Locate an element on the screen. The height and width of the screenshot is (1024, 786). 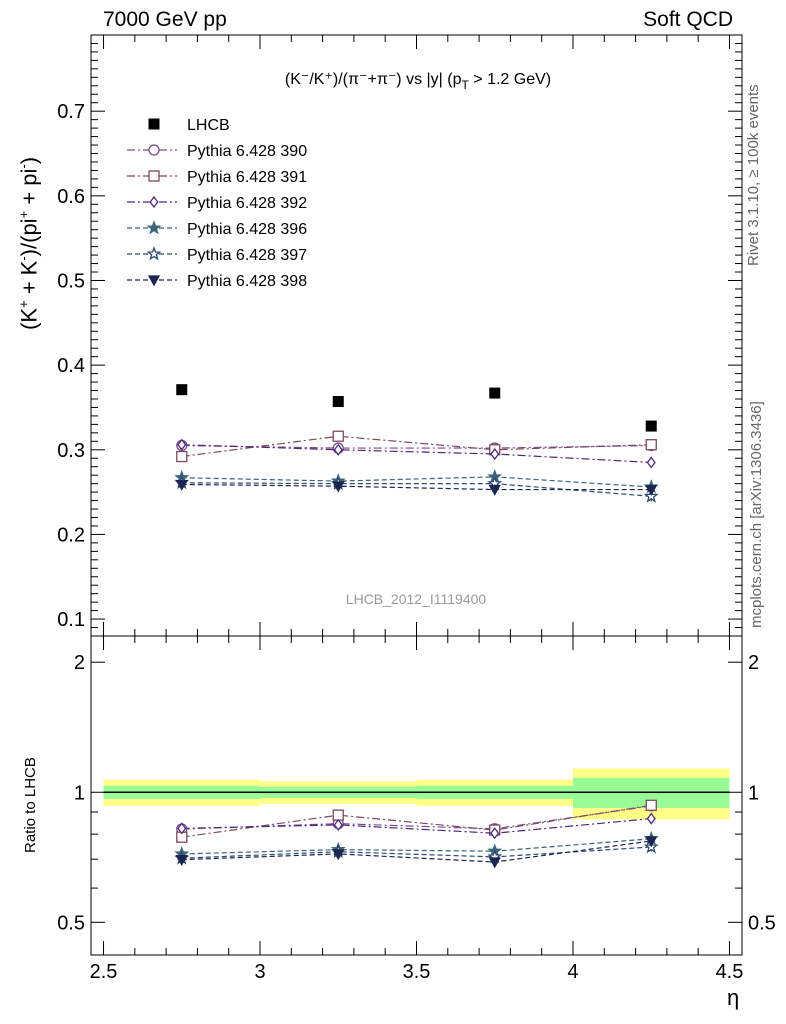
x-tick-label: 3.5 is located at coordinates (417, 972).